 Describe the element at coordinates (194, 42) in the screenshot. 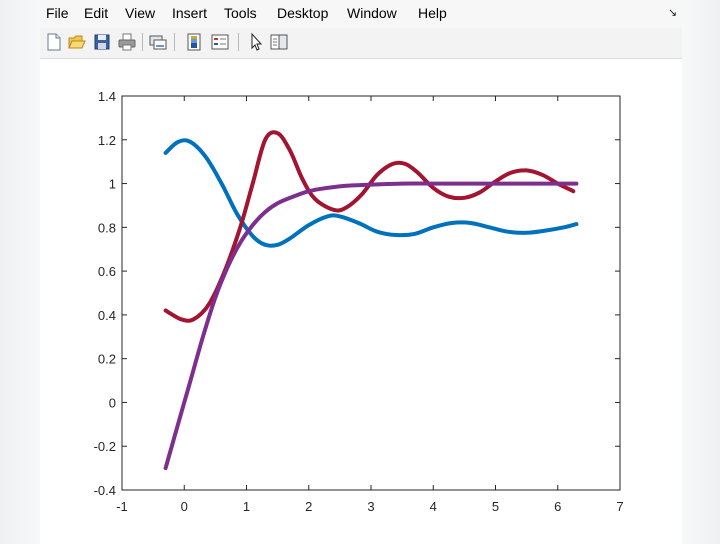

I see `insert-colorbar-icon` at that location.